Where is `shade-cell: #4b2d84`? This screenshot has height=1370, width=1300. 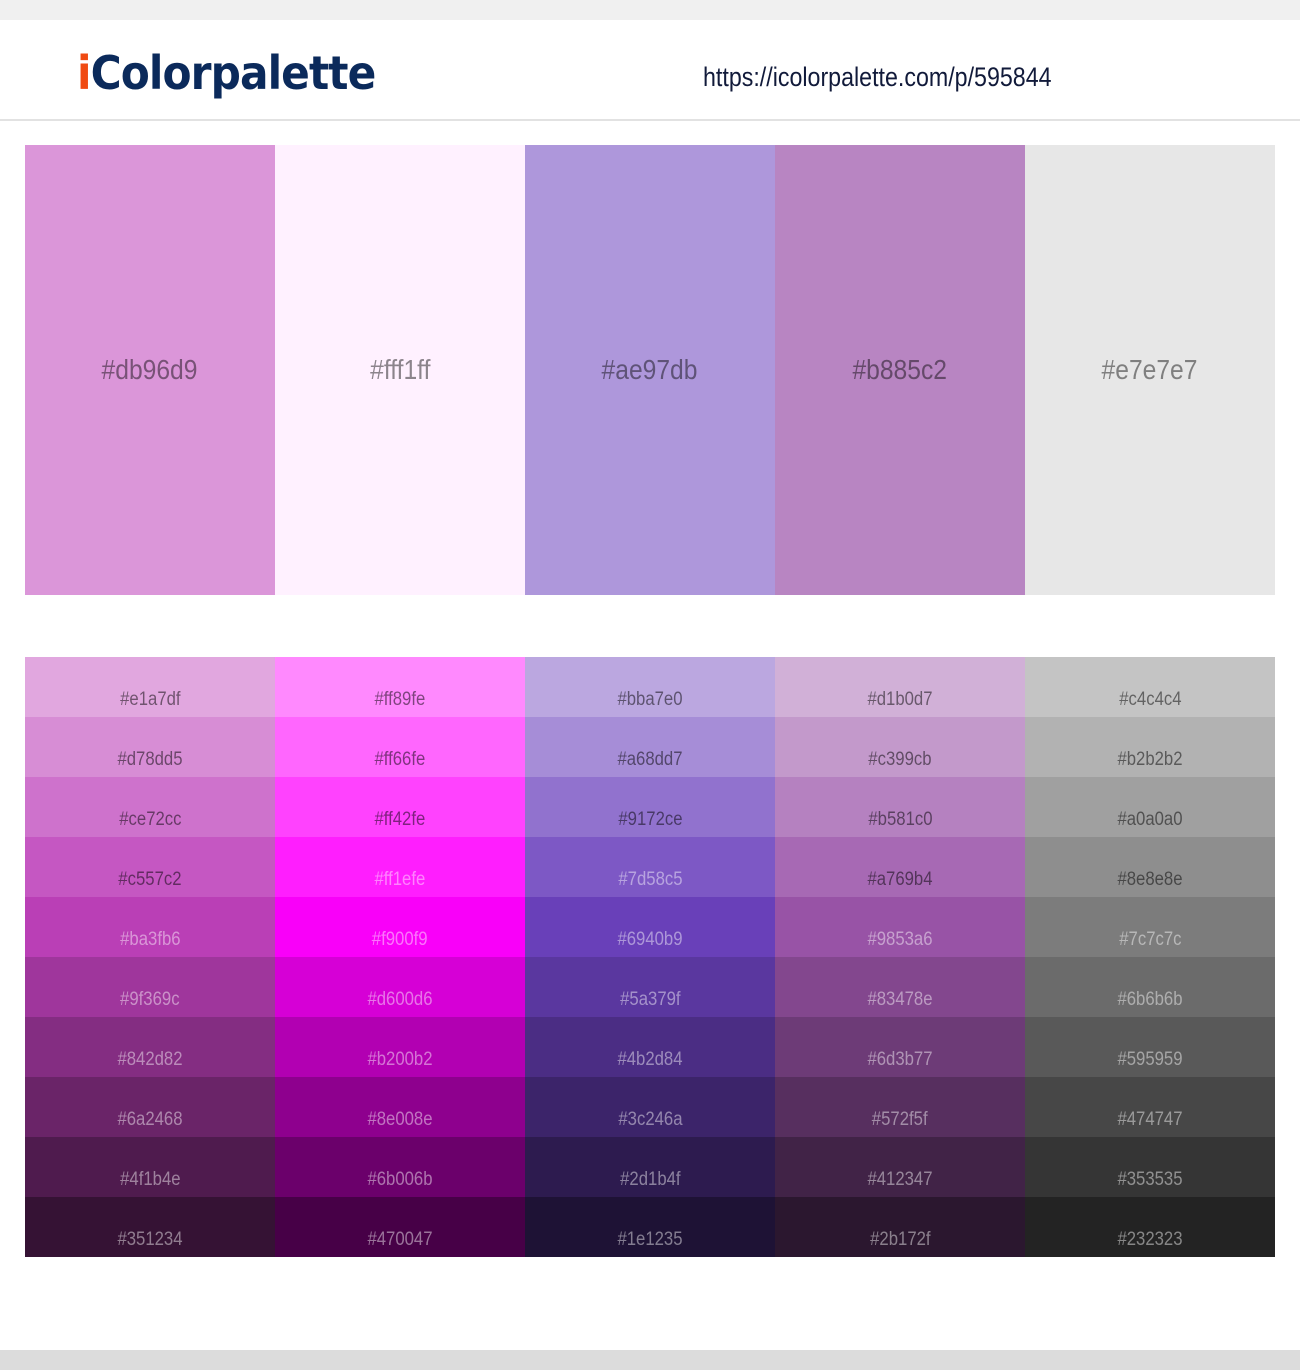 shade-cell: #4b2d84 is located at coordinates (650, 1047).